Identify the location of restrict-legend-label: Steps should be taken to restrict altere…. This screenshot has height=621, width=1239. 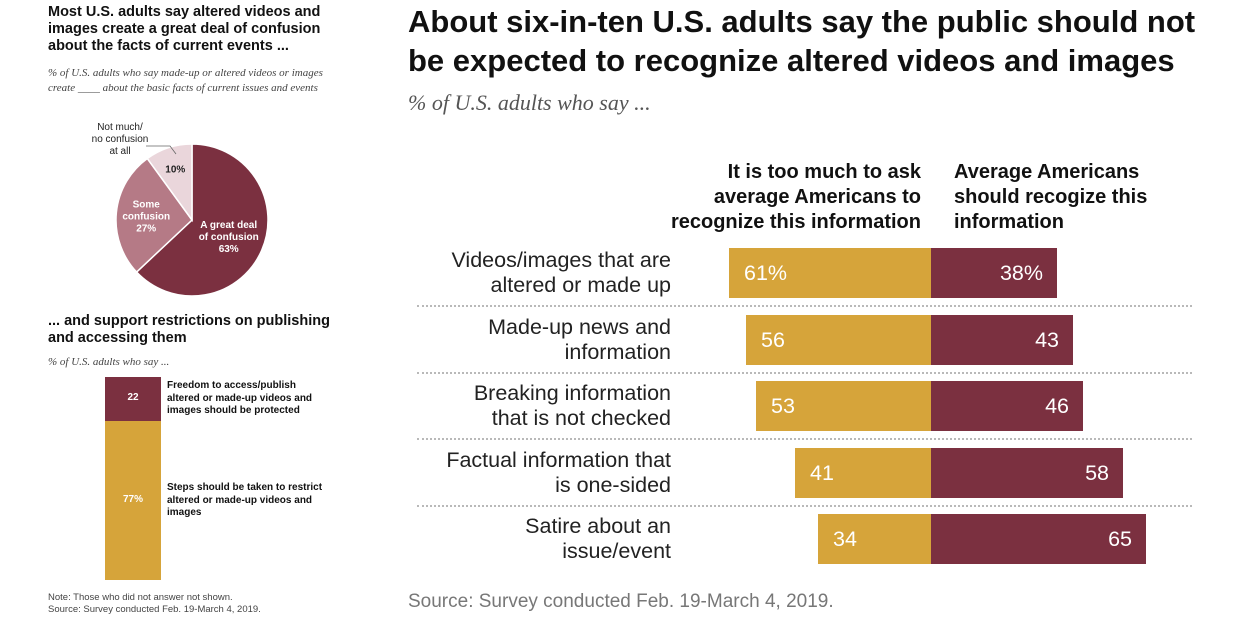
(245, 500).